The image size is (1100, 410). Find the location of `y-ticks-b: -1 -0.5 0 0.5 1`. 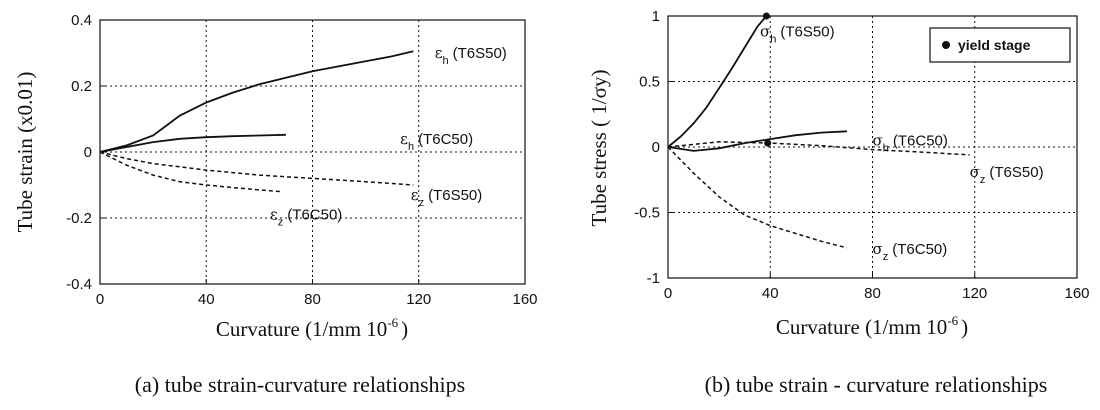

y-ticks-b: -1 -0.5 0 0.5 1 is located at coordinates (653, 147).